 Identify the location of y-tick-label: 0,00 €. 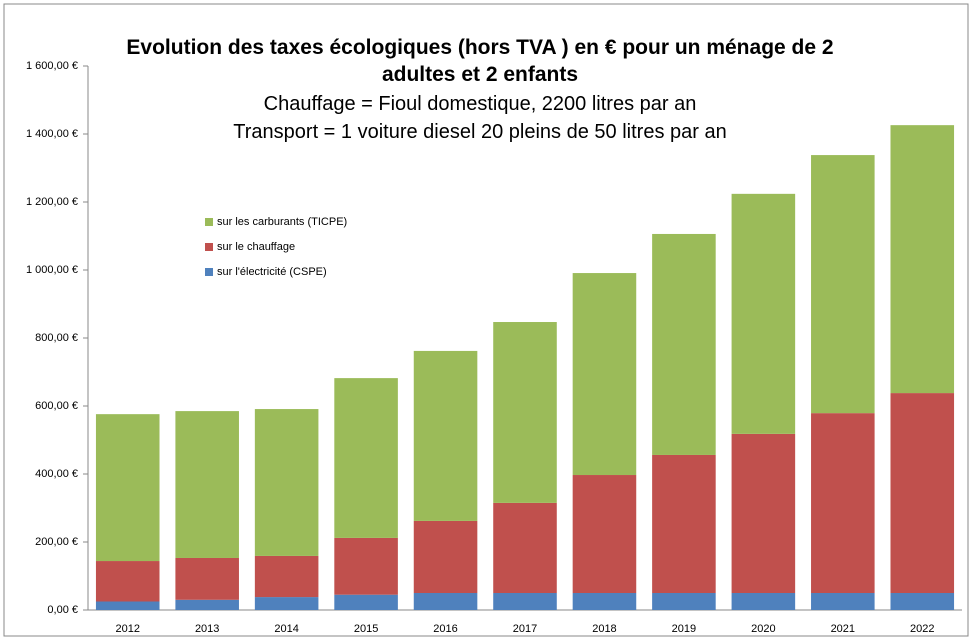
(62, 610).